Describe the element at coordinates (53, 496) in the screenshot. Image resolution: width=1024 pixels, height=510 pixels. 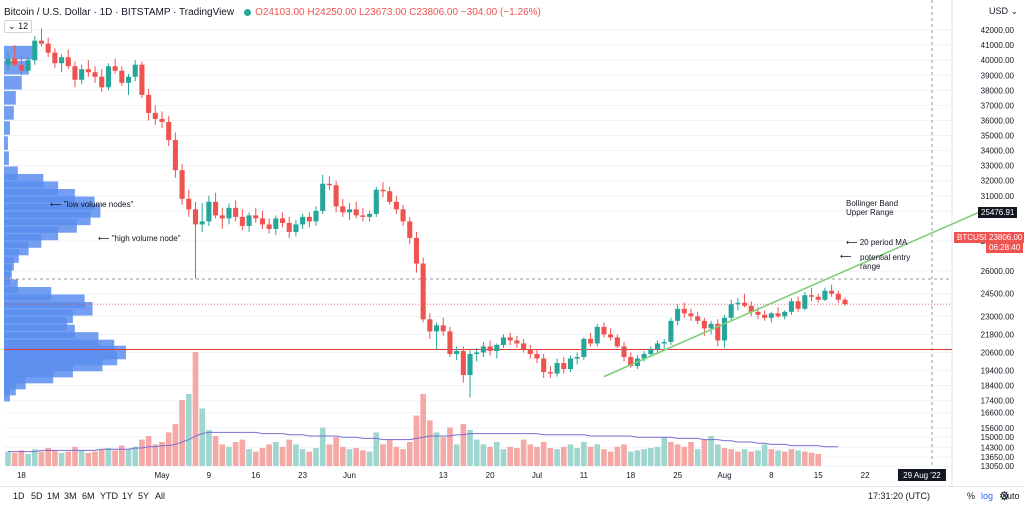
I see `range-button-1m: 1M` at that location.